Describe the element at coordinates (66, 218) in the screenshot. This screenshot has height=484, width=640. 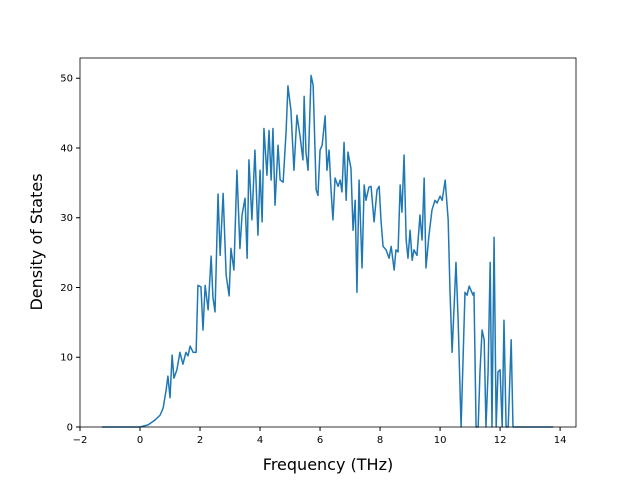
I see `y-tick-label: 30` at that location.